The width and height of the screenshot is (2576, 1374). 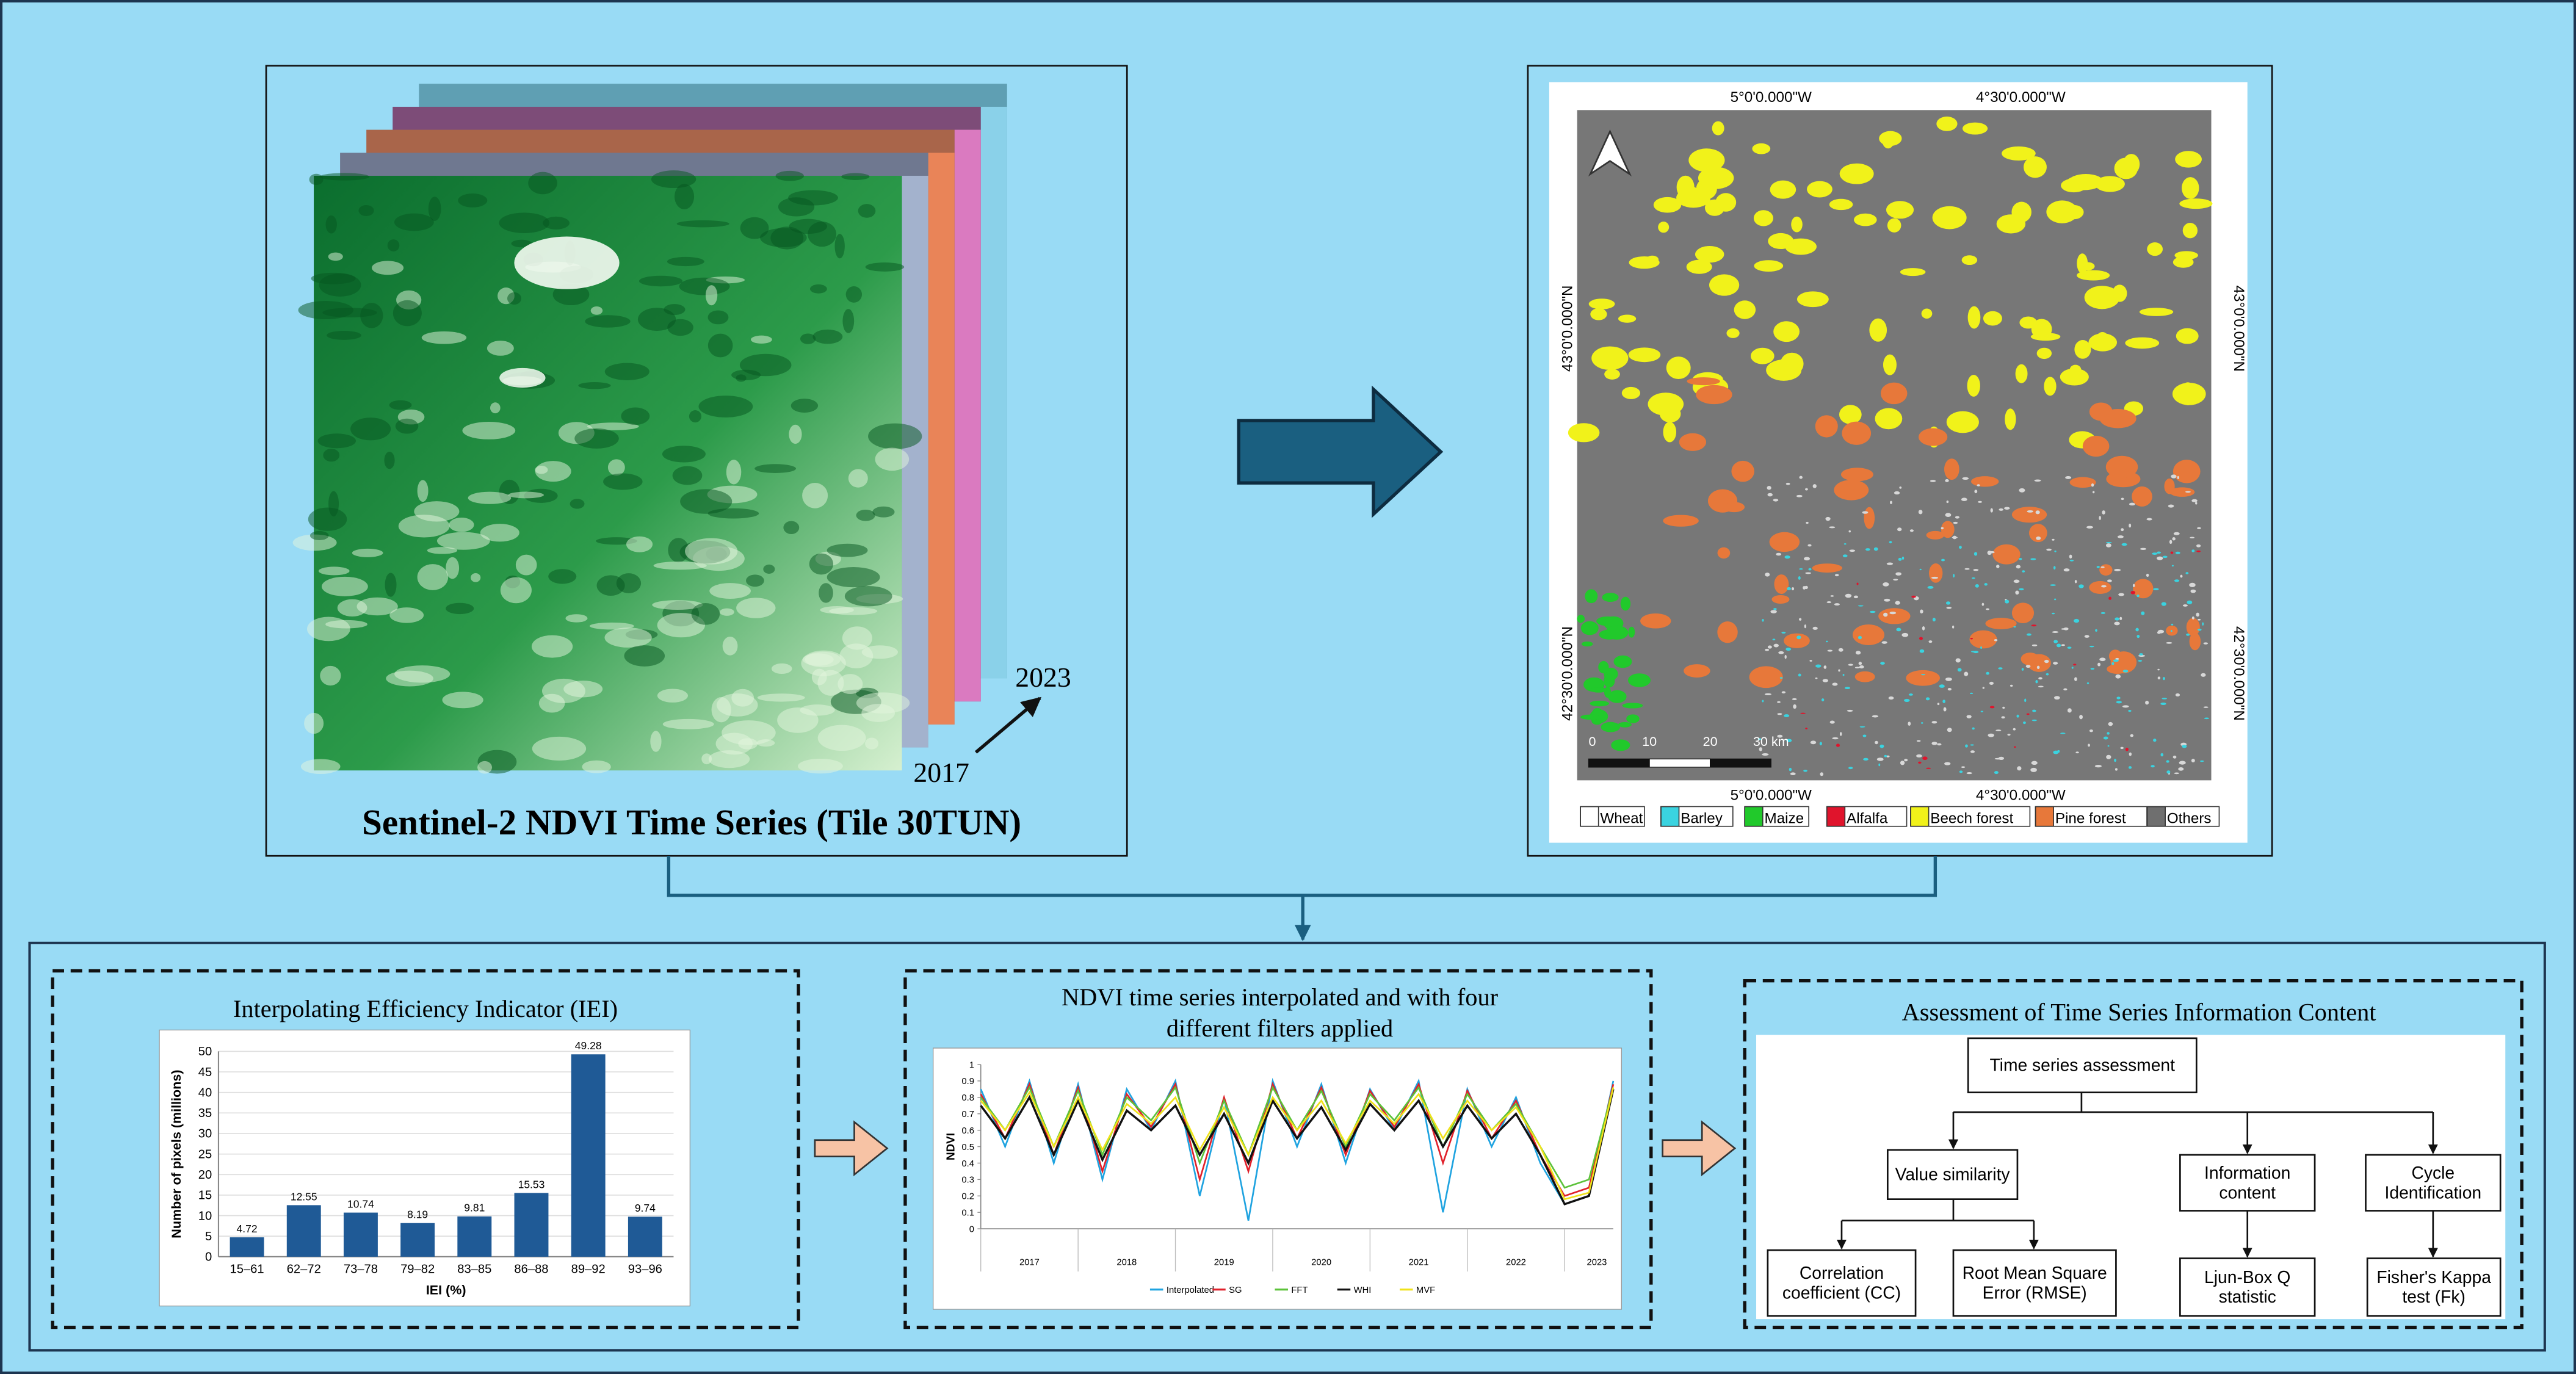 What do you see at coordinates (2247, 1192) in the screenshot?
I see `flow-node-label: content` at bounding box center [2247, 1192].